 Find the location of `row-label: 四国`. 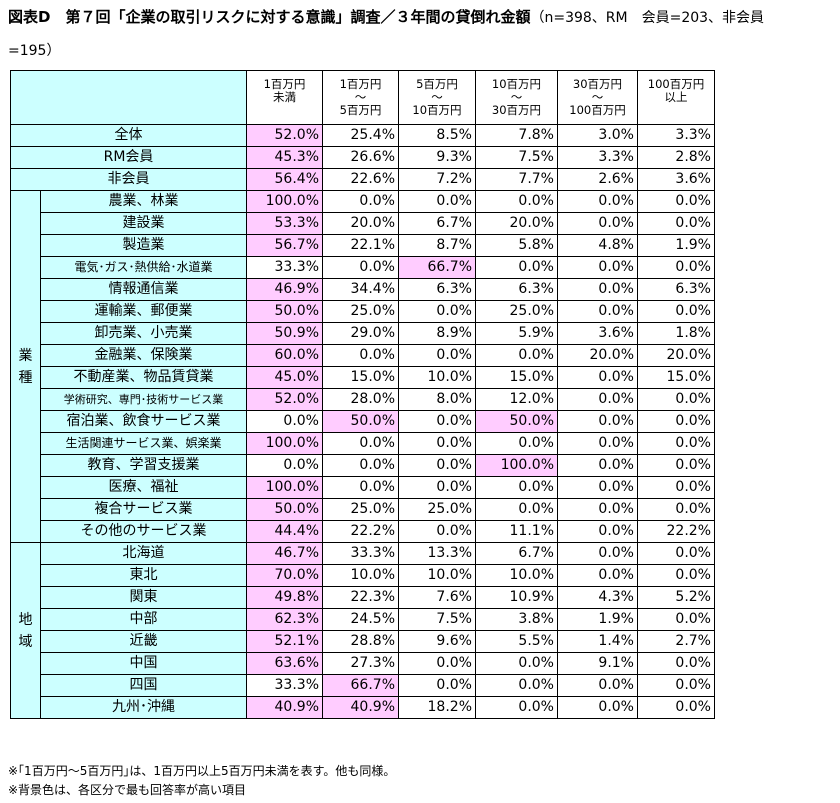

row-label: 四国 is located at coordinates (143, 685).